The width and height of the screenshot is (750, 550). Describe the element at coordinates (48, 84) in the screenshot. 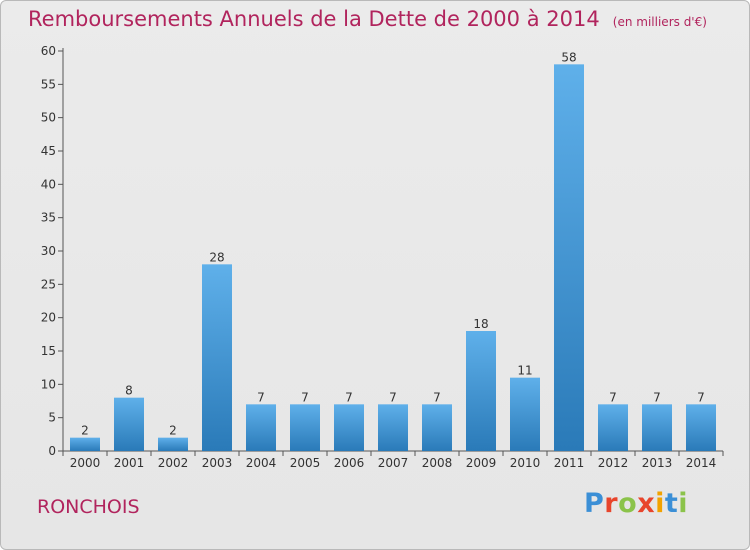

I see `y-tick-label: 55` at that location.